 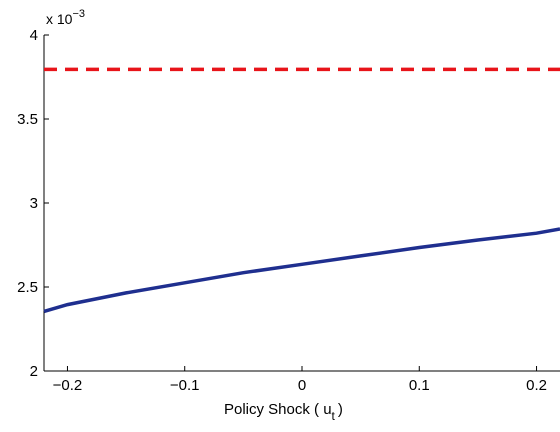 I want to click on y-tick-label: 4, so click(x=34, y=35).